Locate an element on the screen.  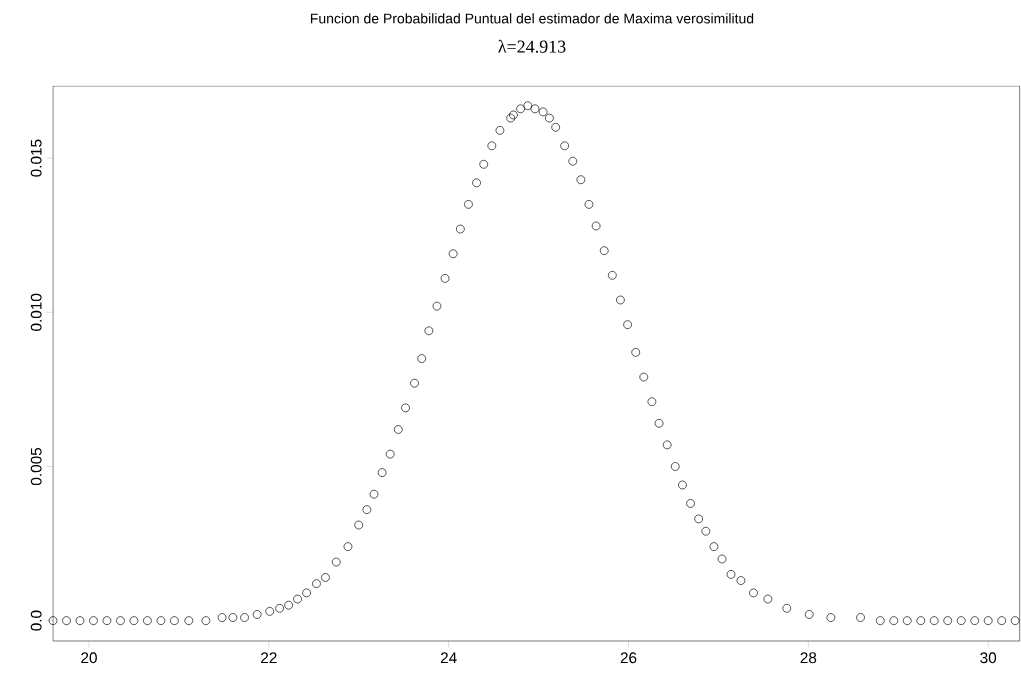
y-tick-label: 0.005 is located at coordinates (36, 466).